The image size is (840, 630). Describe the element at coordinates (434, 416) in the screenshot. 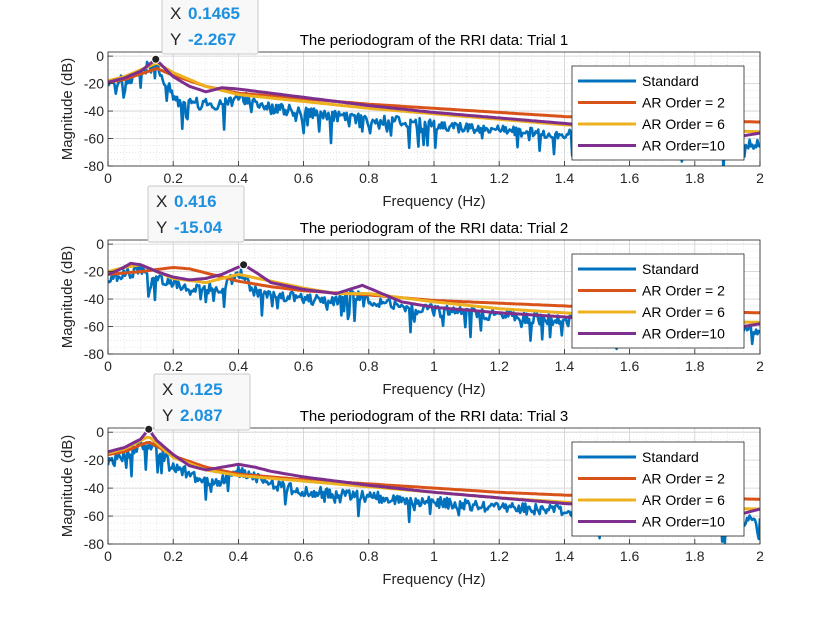

I see `chart-title: The periodogram of the RRI data: Trial 3` at that location.